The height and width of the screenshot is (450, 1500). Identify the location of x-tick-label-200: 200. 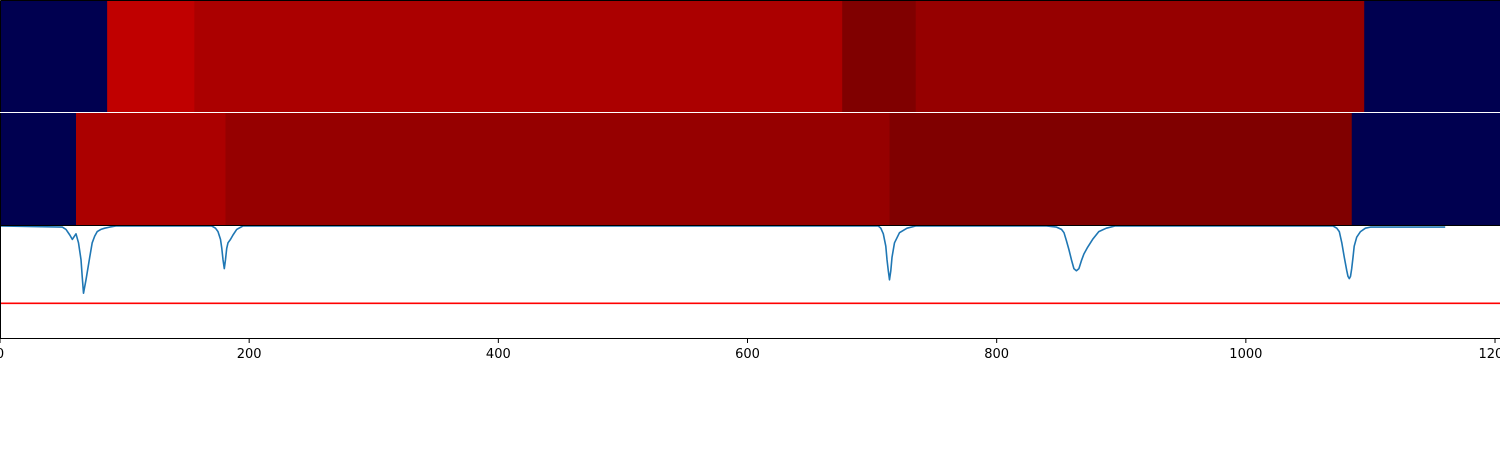
(249, 354).